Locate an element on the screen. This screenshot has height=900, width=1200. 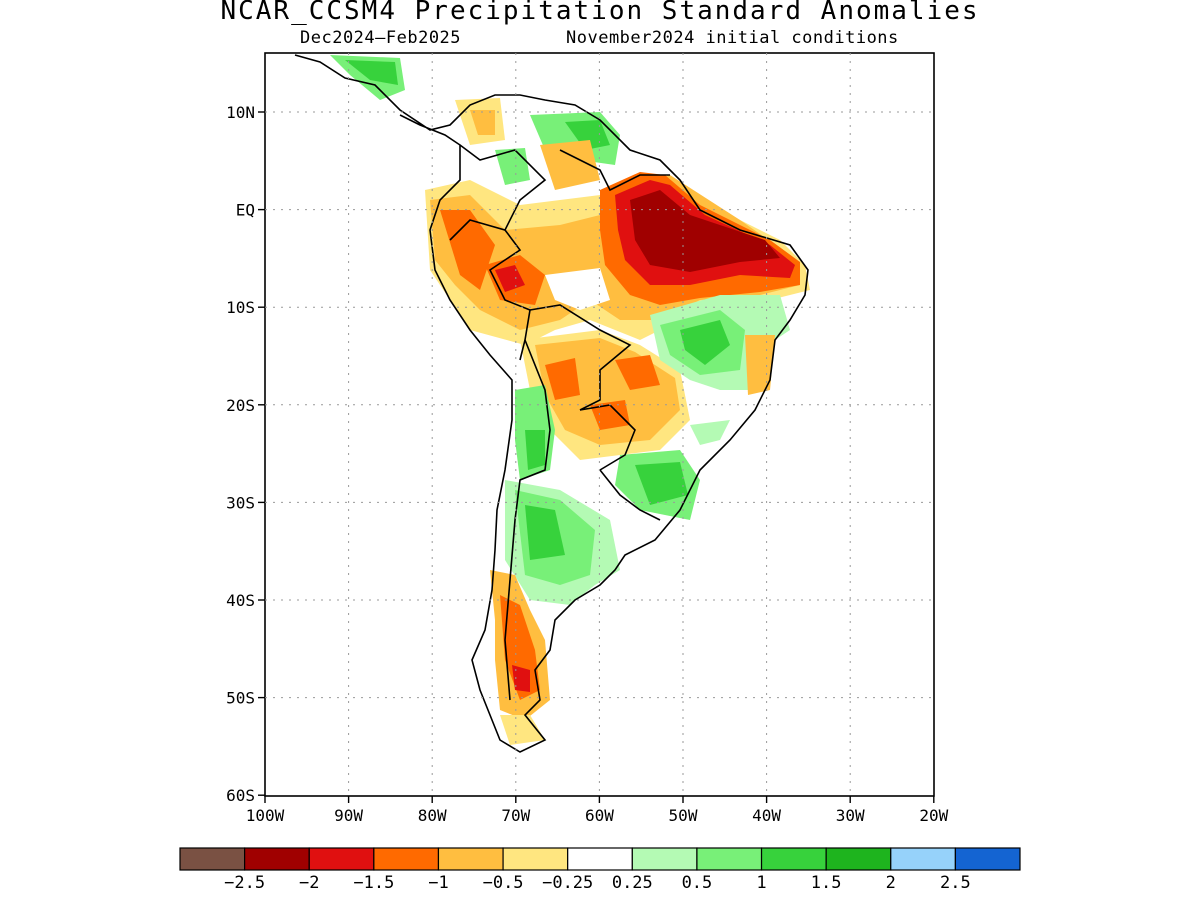
colorbar-label: 0.5 is located at coordinates (697, 883).